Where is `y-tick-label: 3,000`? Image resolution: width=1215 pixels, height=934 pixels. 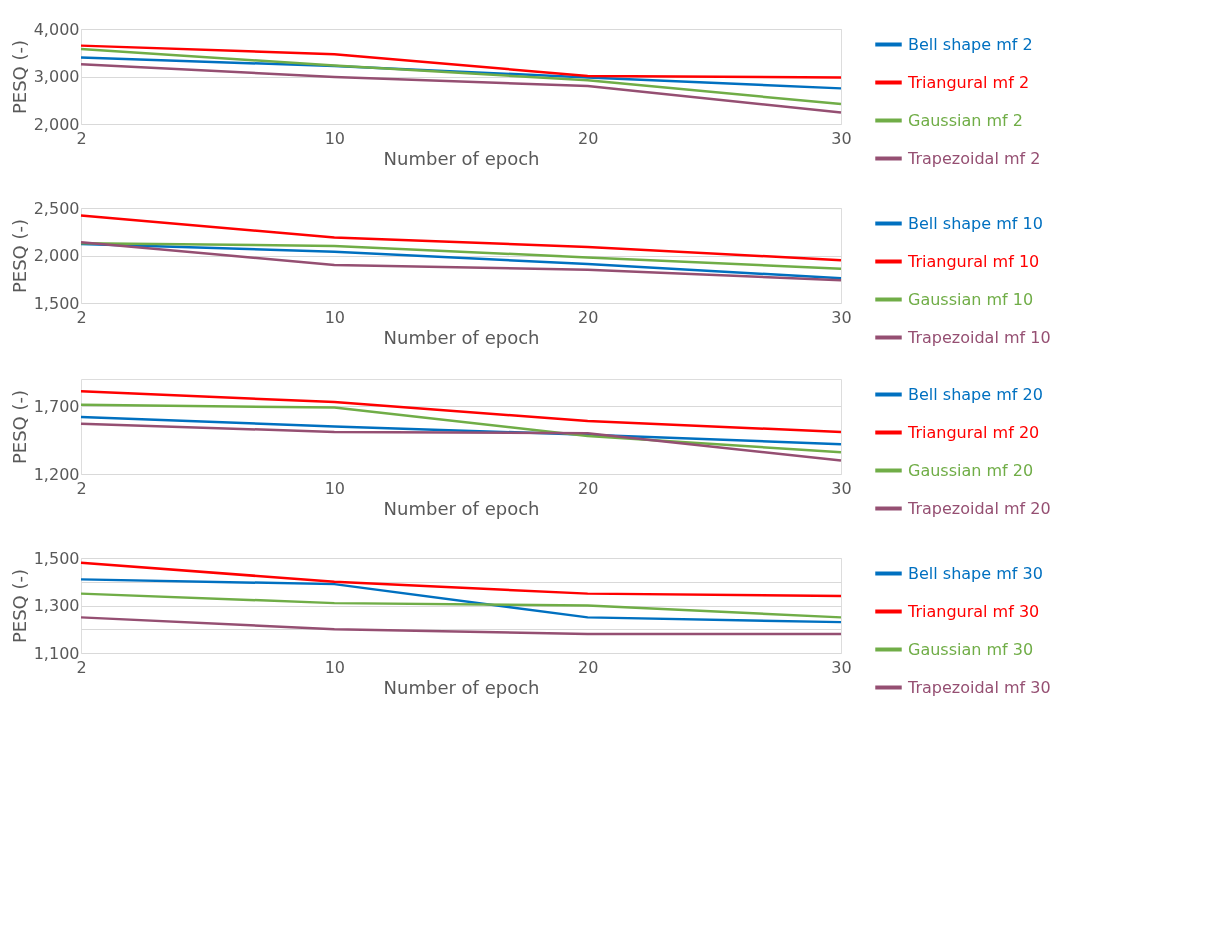
y-tick-label: 3,000 is located at coordinates (56, 76).